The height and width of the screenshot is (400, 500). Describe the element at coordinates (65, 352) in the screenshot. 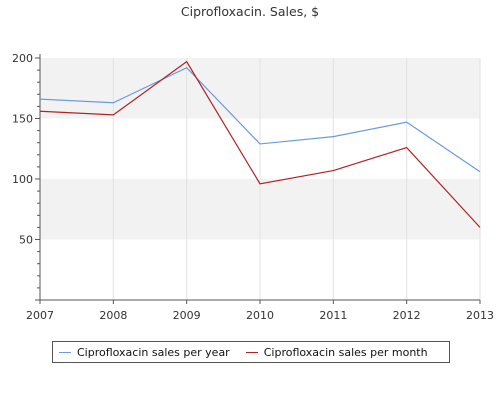

I see `legend-swatch-per-year` at that location.